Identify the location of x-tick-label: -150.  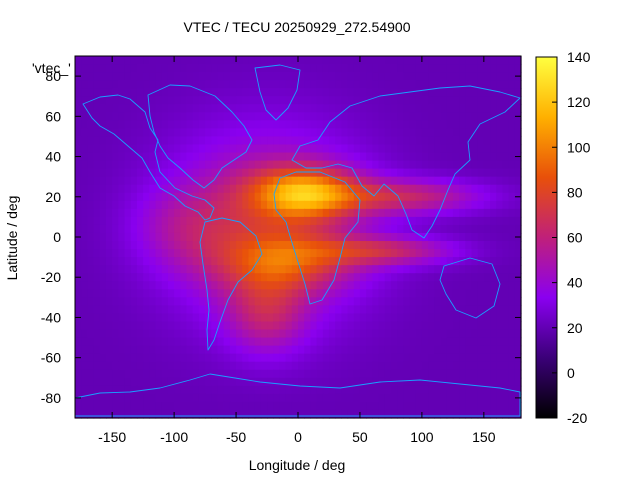
(112, 437).